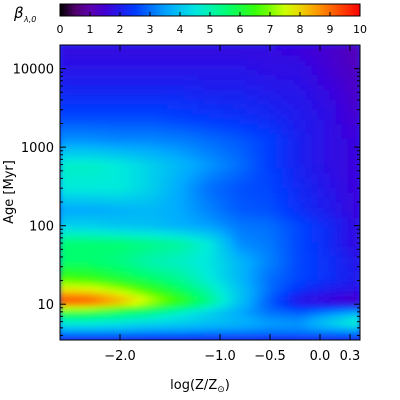 This screenshot has width=400, height=400. What do you see at coordinates (220, 356) in the screenshot?
I see `x-tick-label: −1.0` at bounding box center [220, 356].